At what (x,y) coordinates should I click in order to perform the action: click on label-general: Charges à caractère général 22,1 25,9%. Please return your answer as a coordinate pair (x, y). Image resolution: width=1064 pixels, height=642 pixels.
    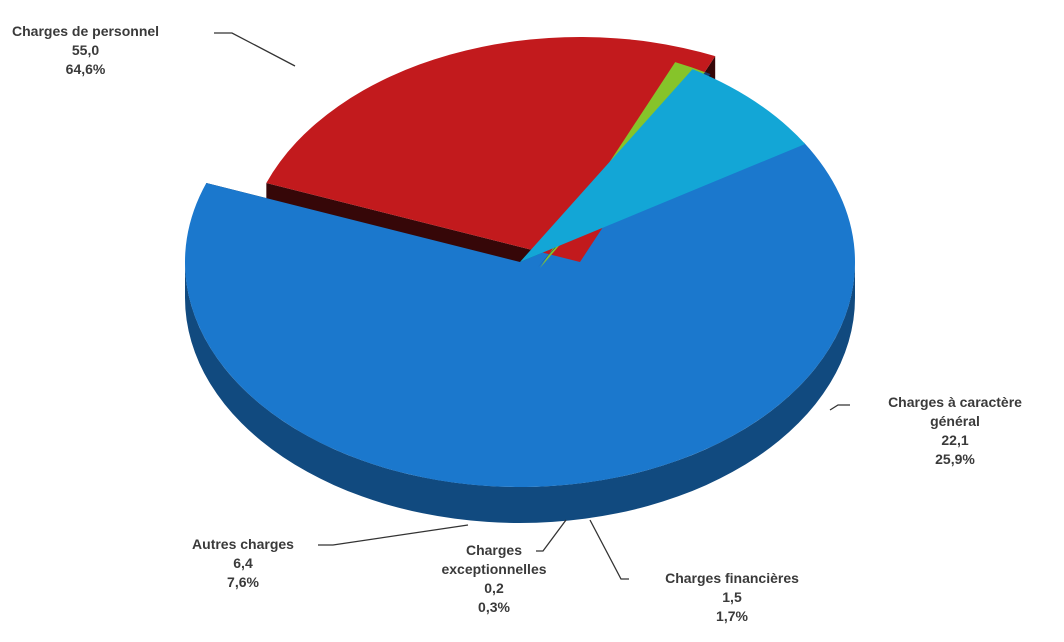
    Looking at the image, I should click on (955, 431).